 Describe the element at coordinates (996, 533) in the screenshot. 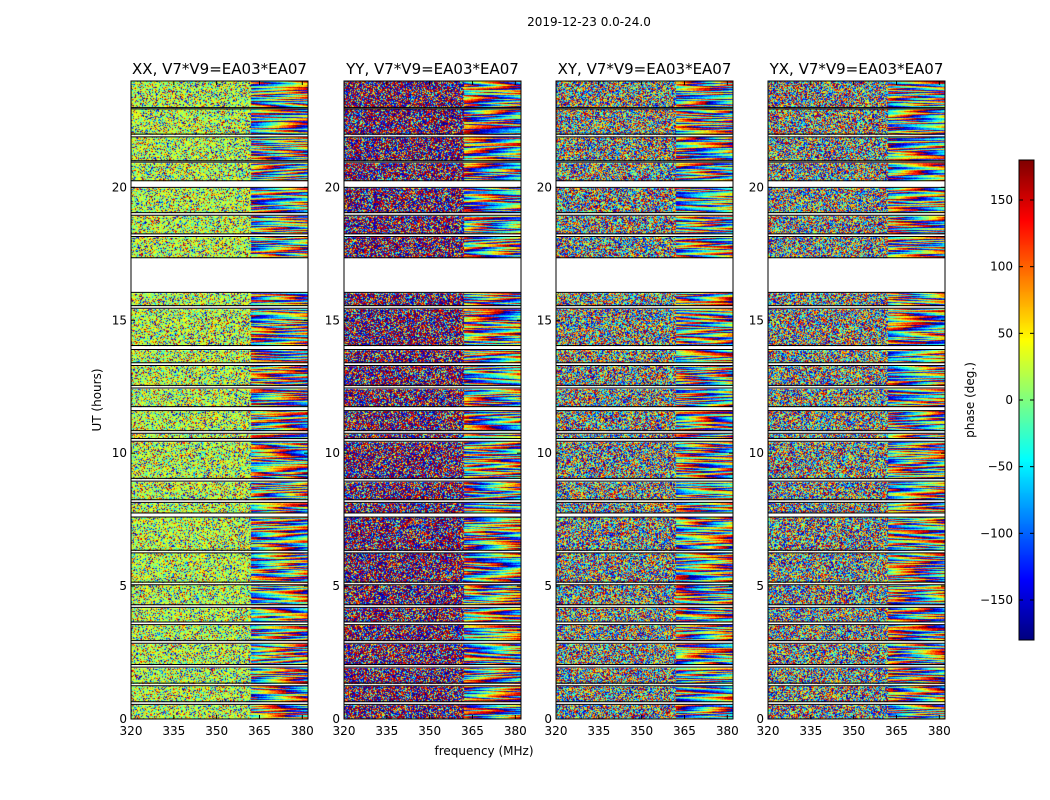

I see `colorbar-tick-label: −100` at that location.